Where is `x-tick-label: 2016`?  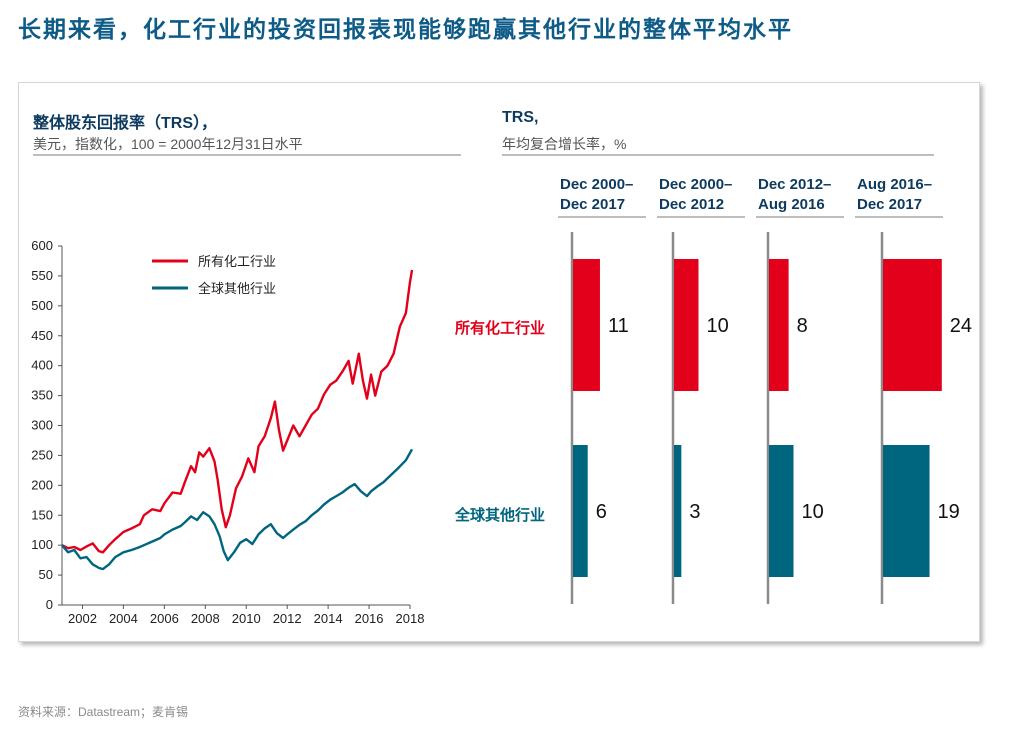 x-tick-label: 2016 is located at coordinates (369, 618).